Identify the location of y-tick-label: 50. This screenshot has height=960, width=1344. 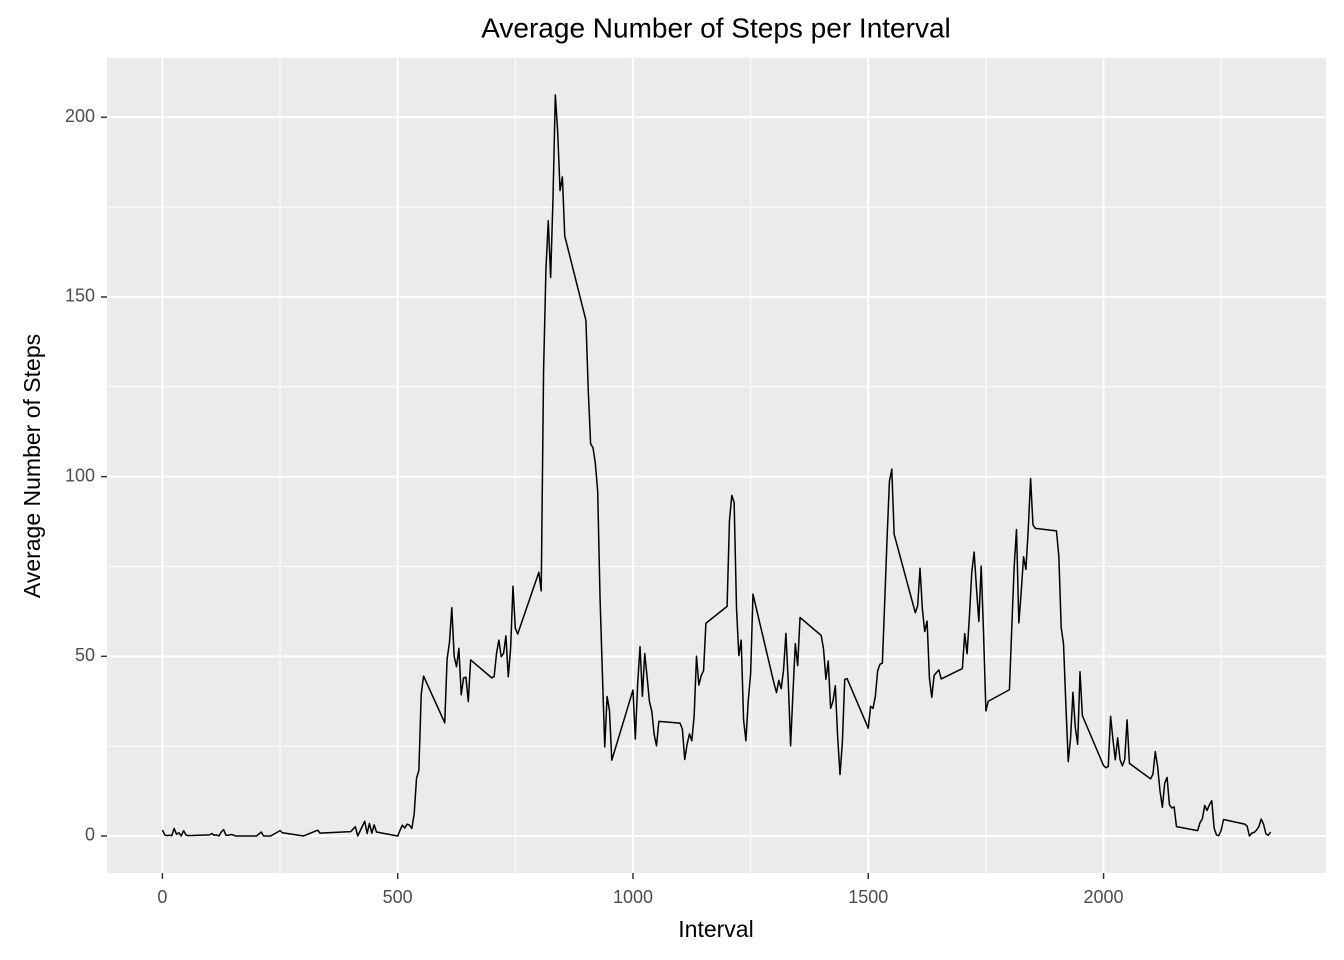
(85, 655).